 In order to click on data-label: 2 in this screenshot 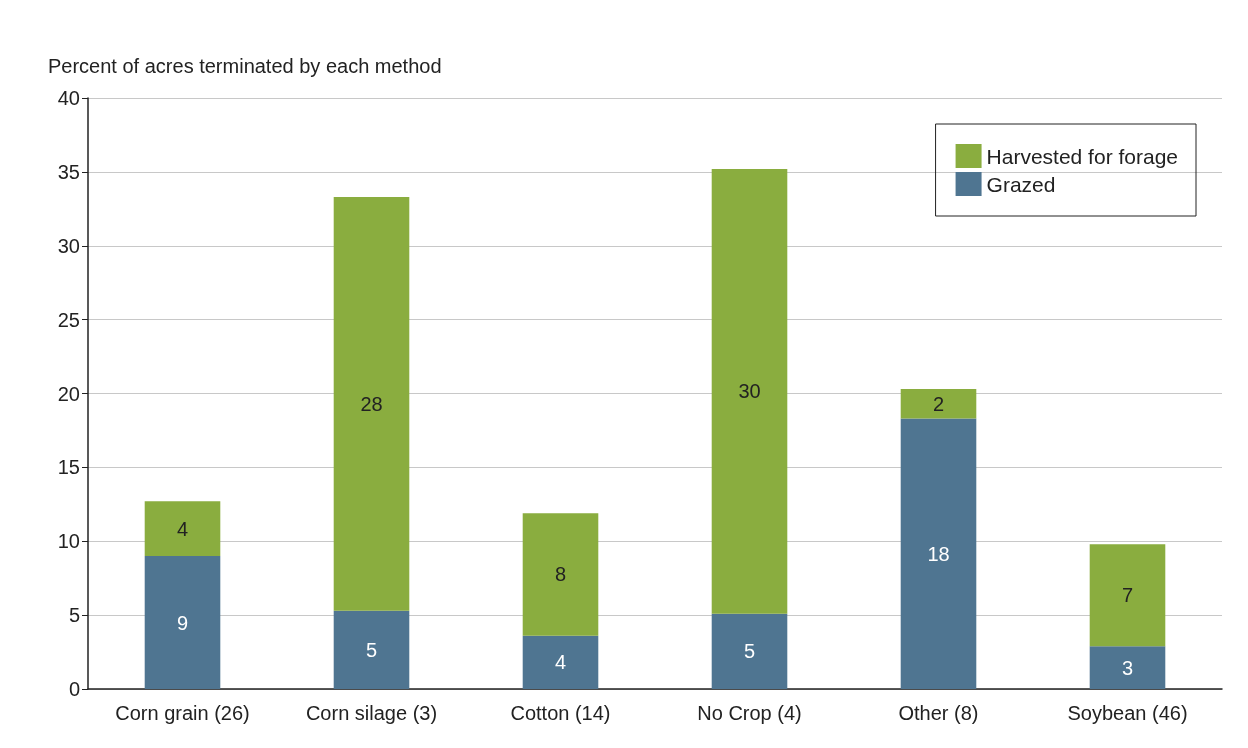, I will do `click(938, 403)`.